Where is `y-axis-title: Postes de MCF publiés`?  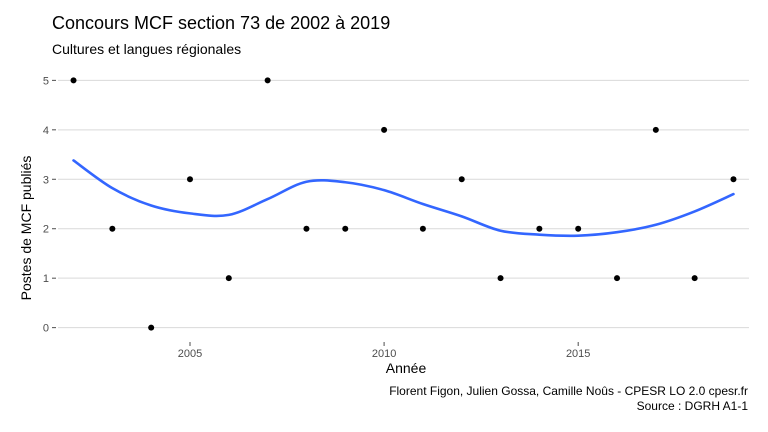 y-axis-title: Postes de MCF publiés is located at coordinates (26, 228).